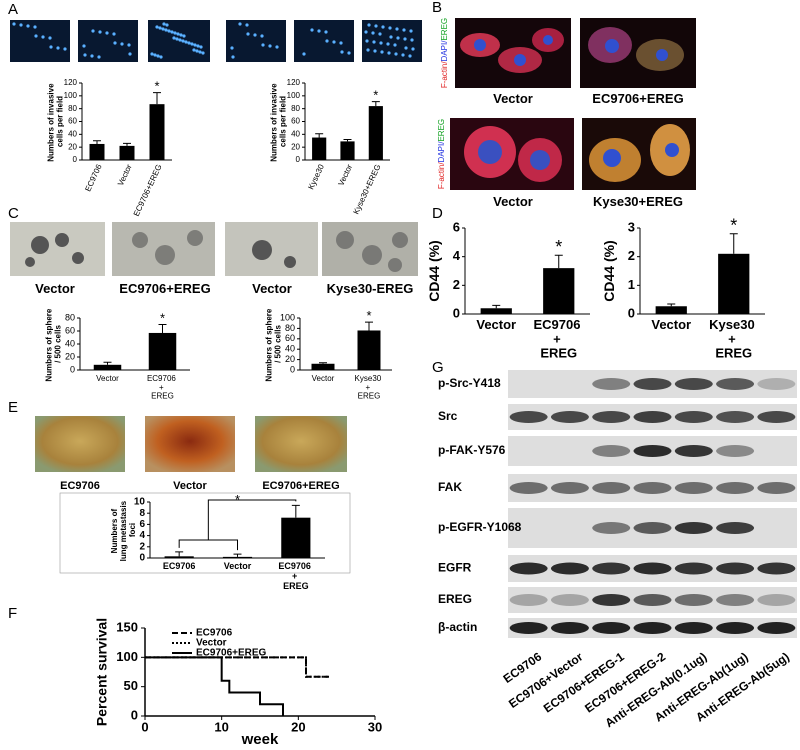 The width and height of the screenshot is (800, 750). Describe the element at coordinates (231, 653) in the screenshot. I see `legend-label: EC9706+EREG` at that location.